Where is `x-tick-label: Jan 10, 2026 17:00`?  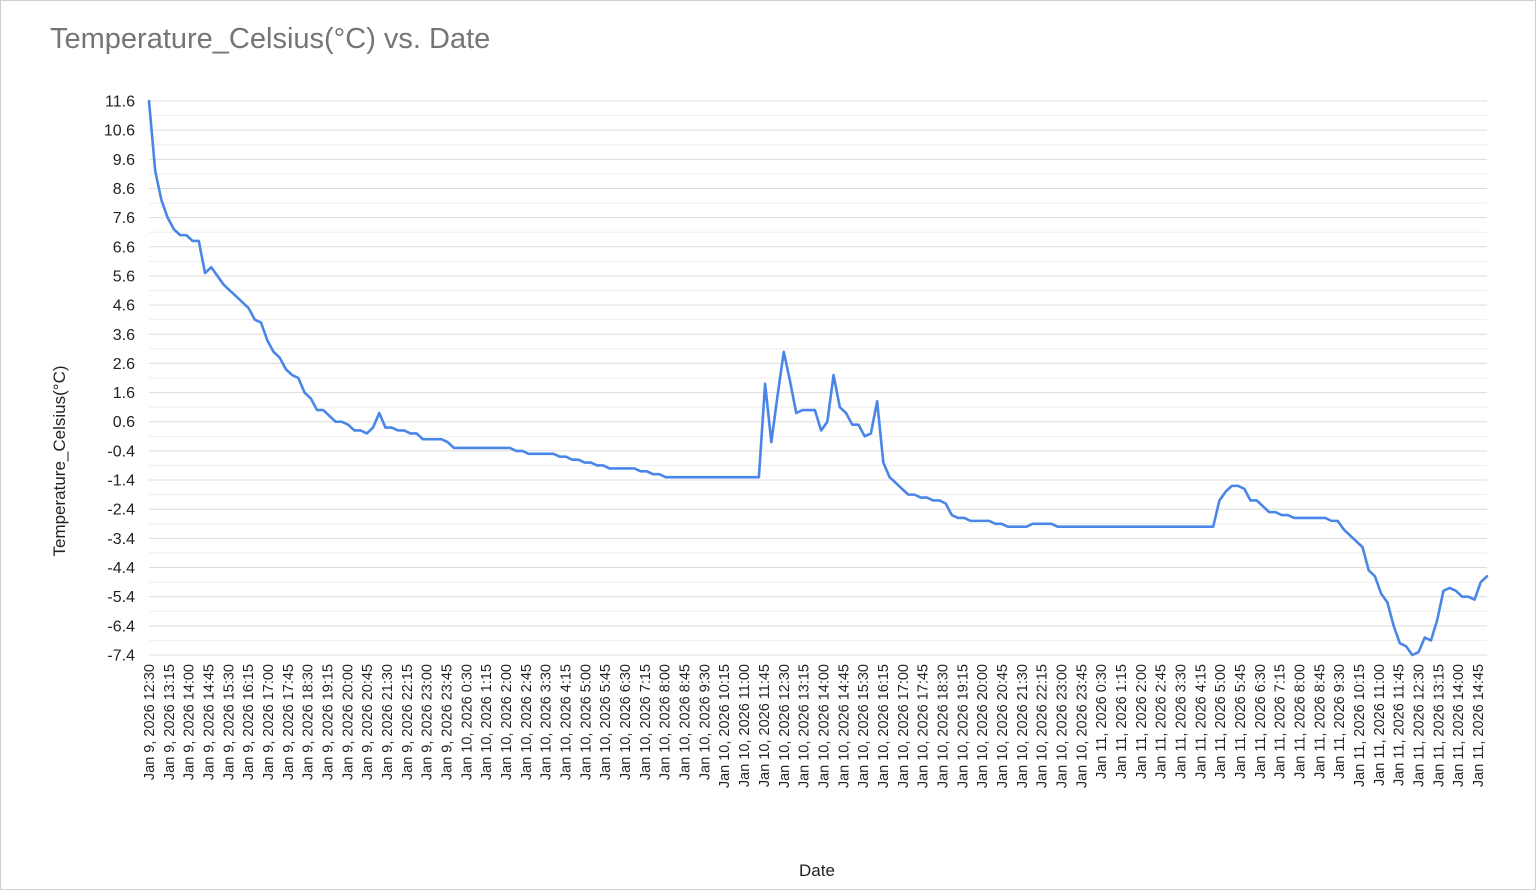 x-tick-label: Jan 10, 2026 17:00 is located at coordinates (904, 726).